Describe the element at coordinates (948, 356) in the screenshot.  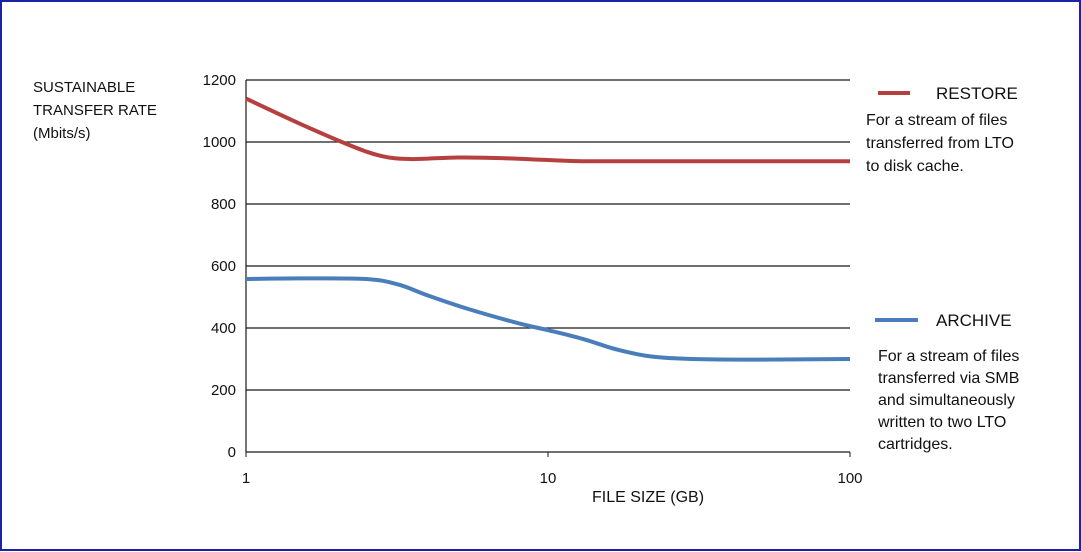
I see `legend-desc-archive-line-1: For a stream of files` at that location.